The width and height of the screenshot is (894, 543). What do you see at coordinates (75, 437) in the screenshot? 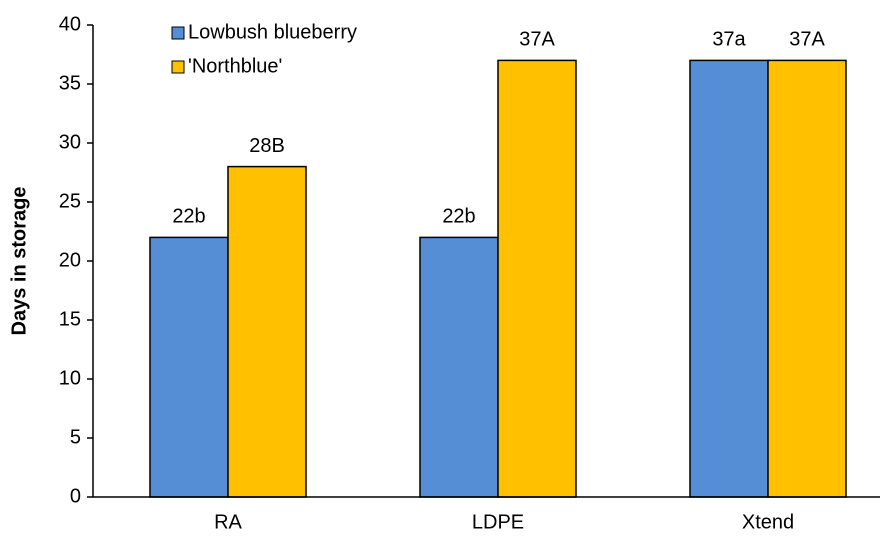
I see `y-tick-label: 5` at bounding box center [75, 437].